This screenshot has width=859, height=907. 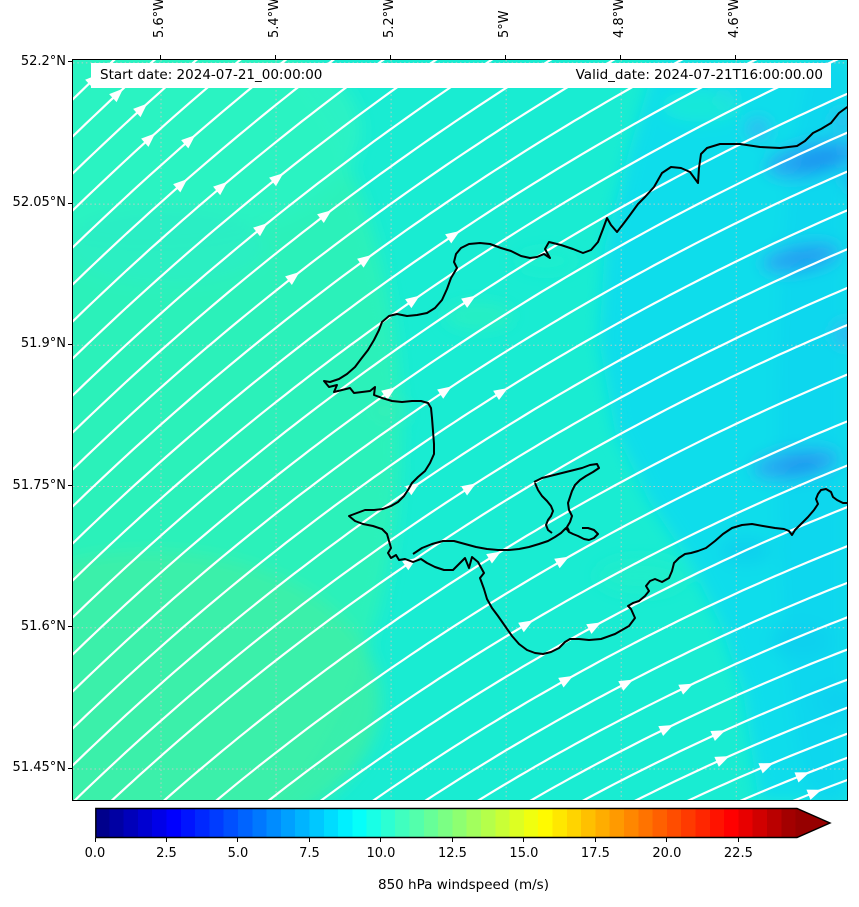 What do you see at coordinates (39, 768) in the screenshot?
I see `y-tick-label: 51.45°N` at bounding box center [39, 768].